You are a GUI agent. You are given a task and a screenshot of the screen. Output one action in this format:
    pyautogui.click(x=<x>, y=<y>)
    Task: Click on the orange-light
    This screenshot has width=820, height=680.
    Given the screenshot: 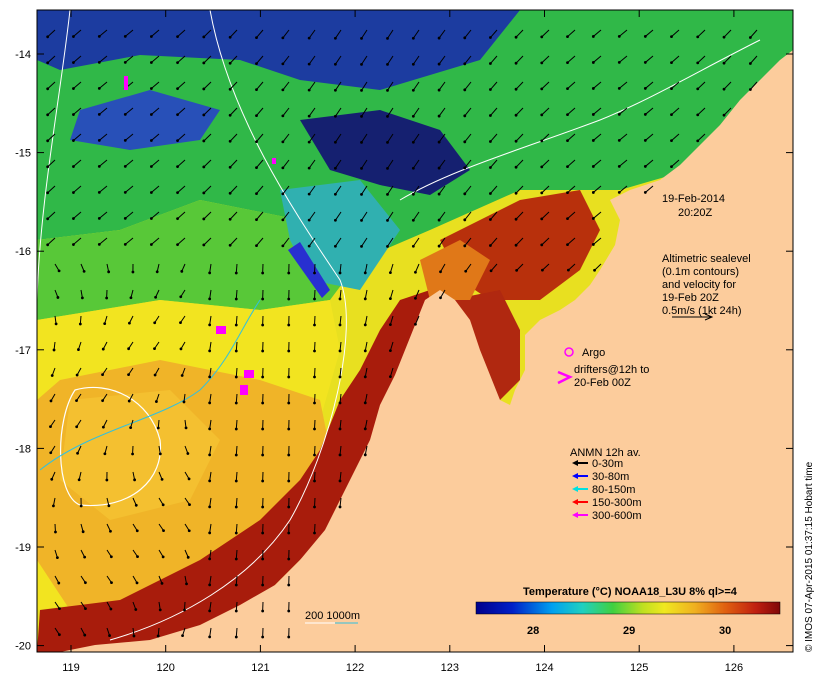 What is the action you would take?
    pyautogui.click(x=140, y=455)
    